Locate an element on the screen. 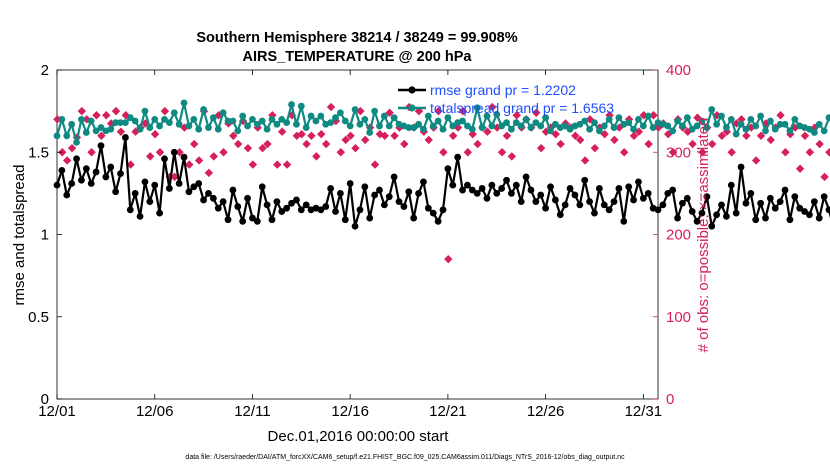 The height and width of the screenshot is (470, 830). legend-label-rmse: rmse grand pr = 1.2202 is located at coordinates (503, 90).